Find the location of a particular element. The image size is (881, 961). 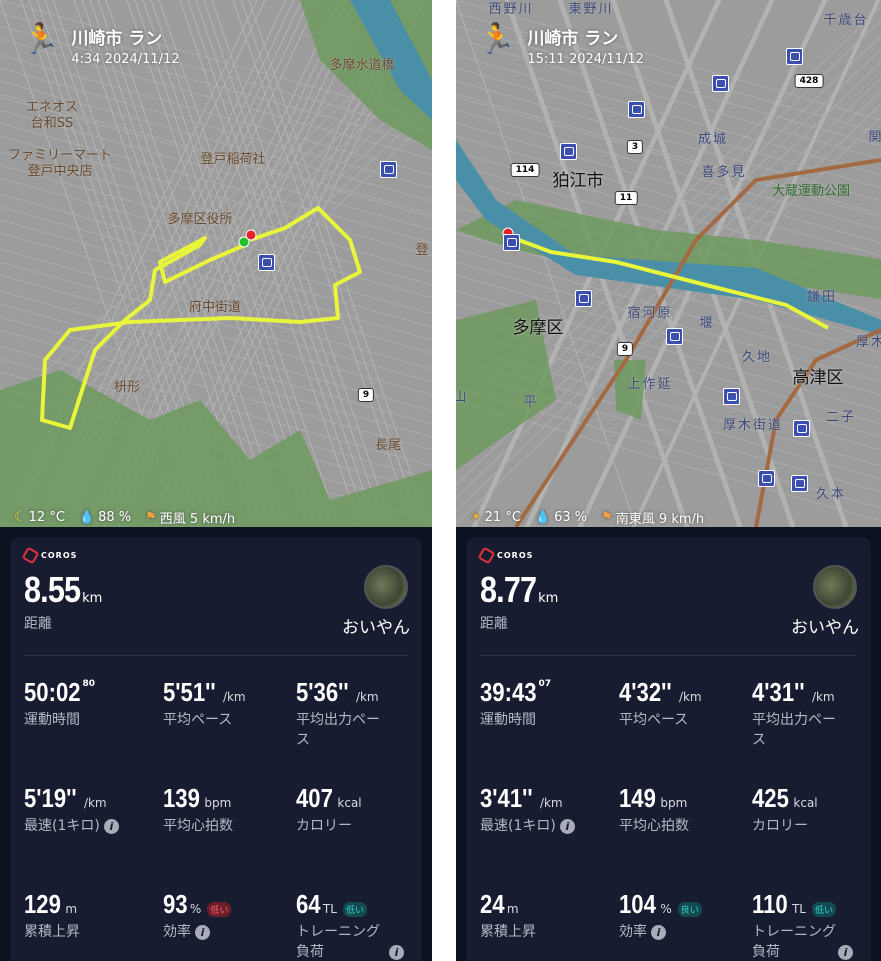

stat-cell: 4'32'' /km 平均ペース is located at coordinates (685, 721).